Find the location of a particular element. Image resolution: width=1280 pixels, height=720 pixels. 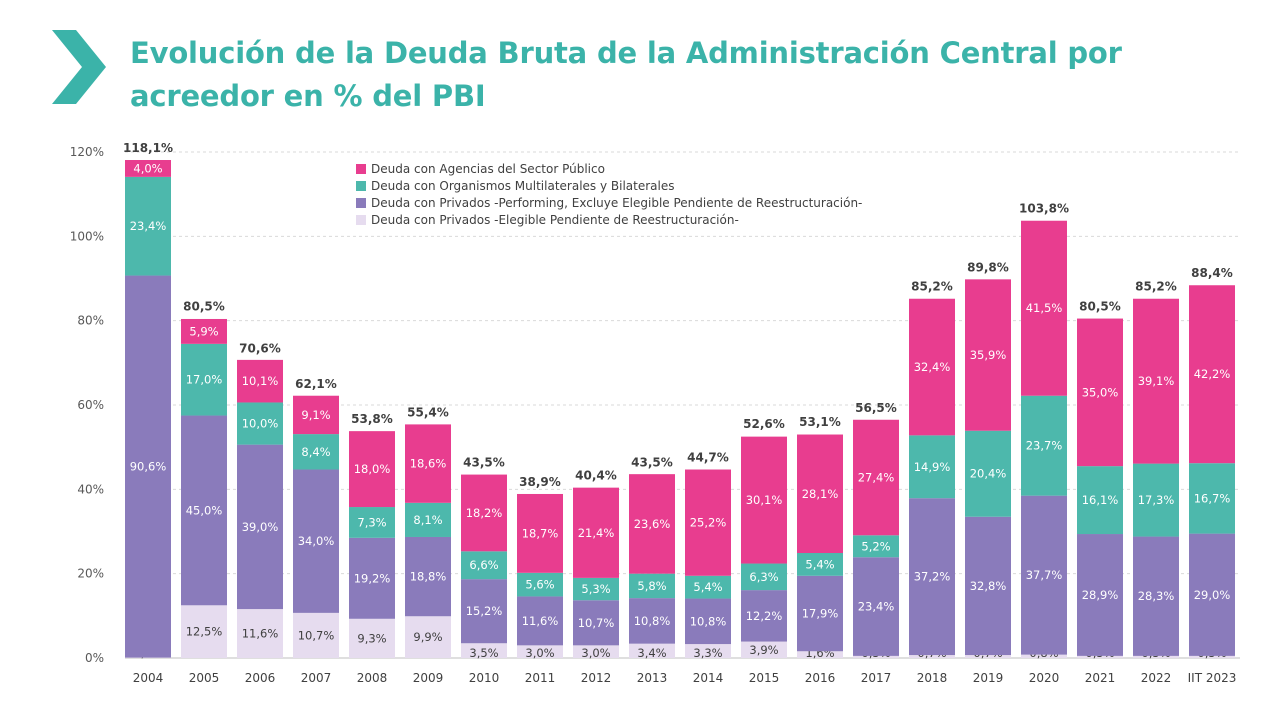

data-label: 8,1% is located at coordinates (427, 520).